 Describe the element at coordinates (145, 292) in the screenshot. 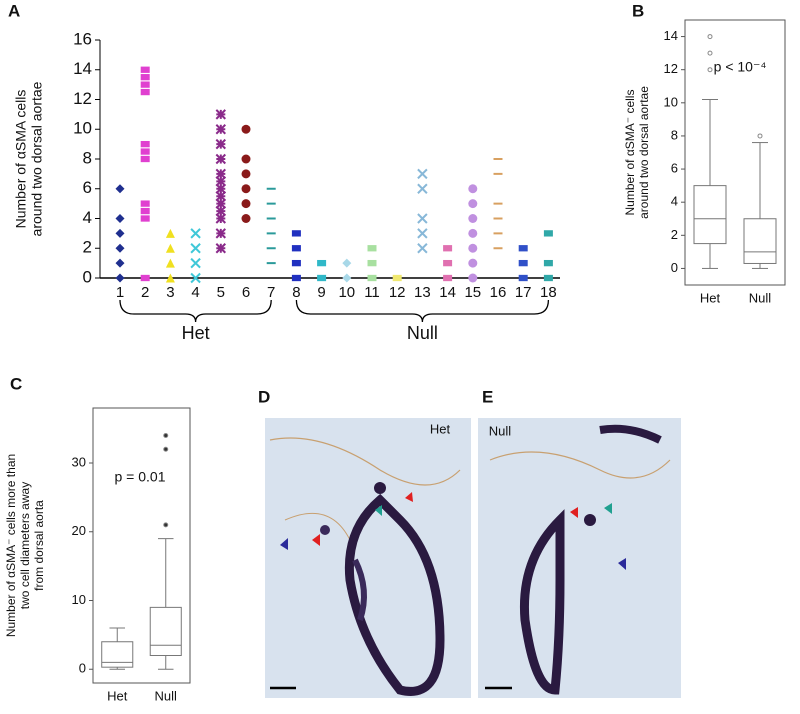

I see `x-tick-label: 2` at that location.